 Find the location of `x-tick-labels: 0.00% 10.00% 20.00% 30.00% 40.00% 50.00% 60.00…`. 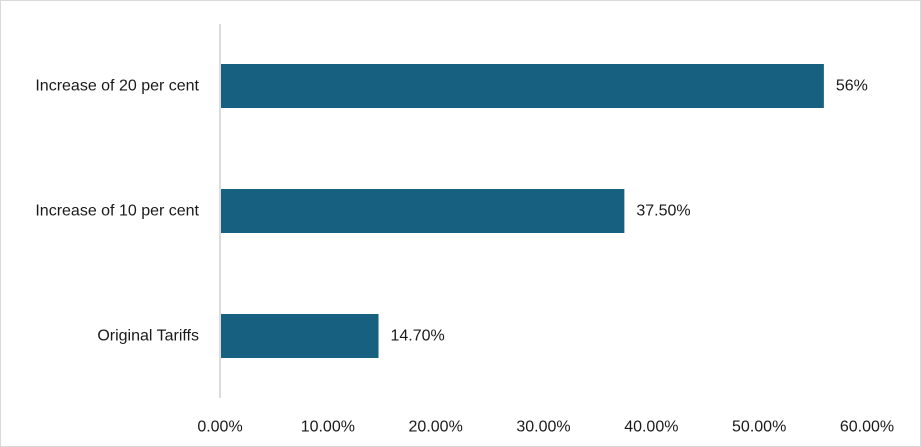

x-tick-labels: 0.00% 10.00% 20.00% 30.00% 40.00% 50.00% 60.00… is located at coordinates (545, 427).